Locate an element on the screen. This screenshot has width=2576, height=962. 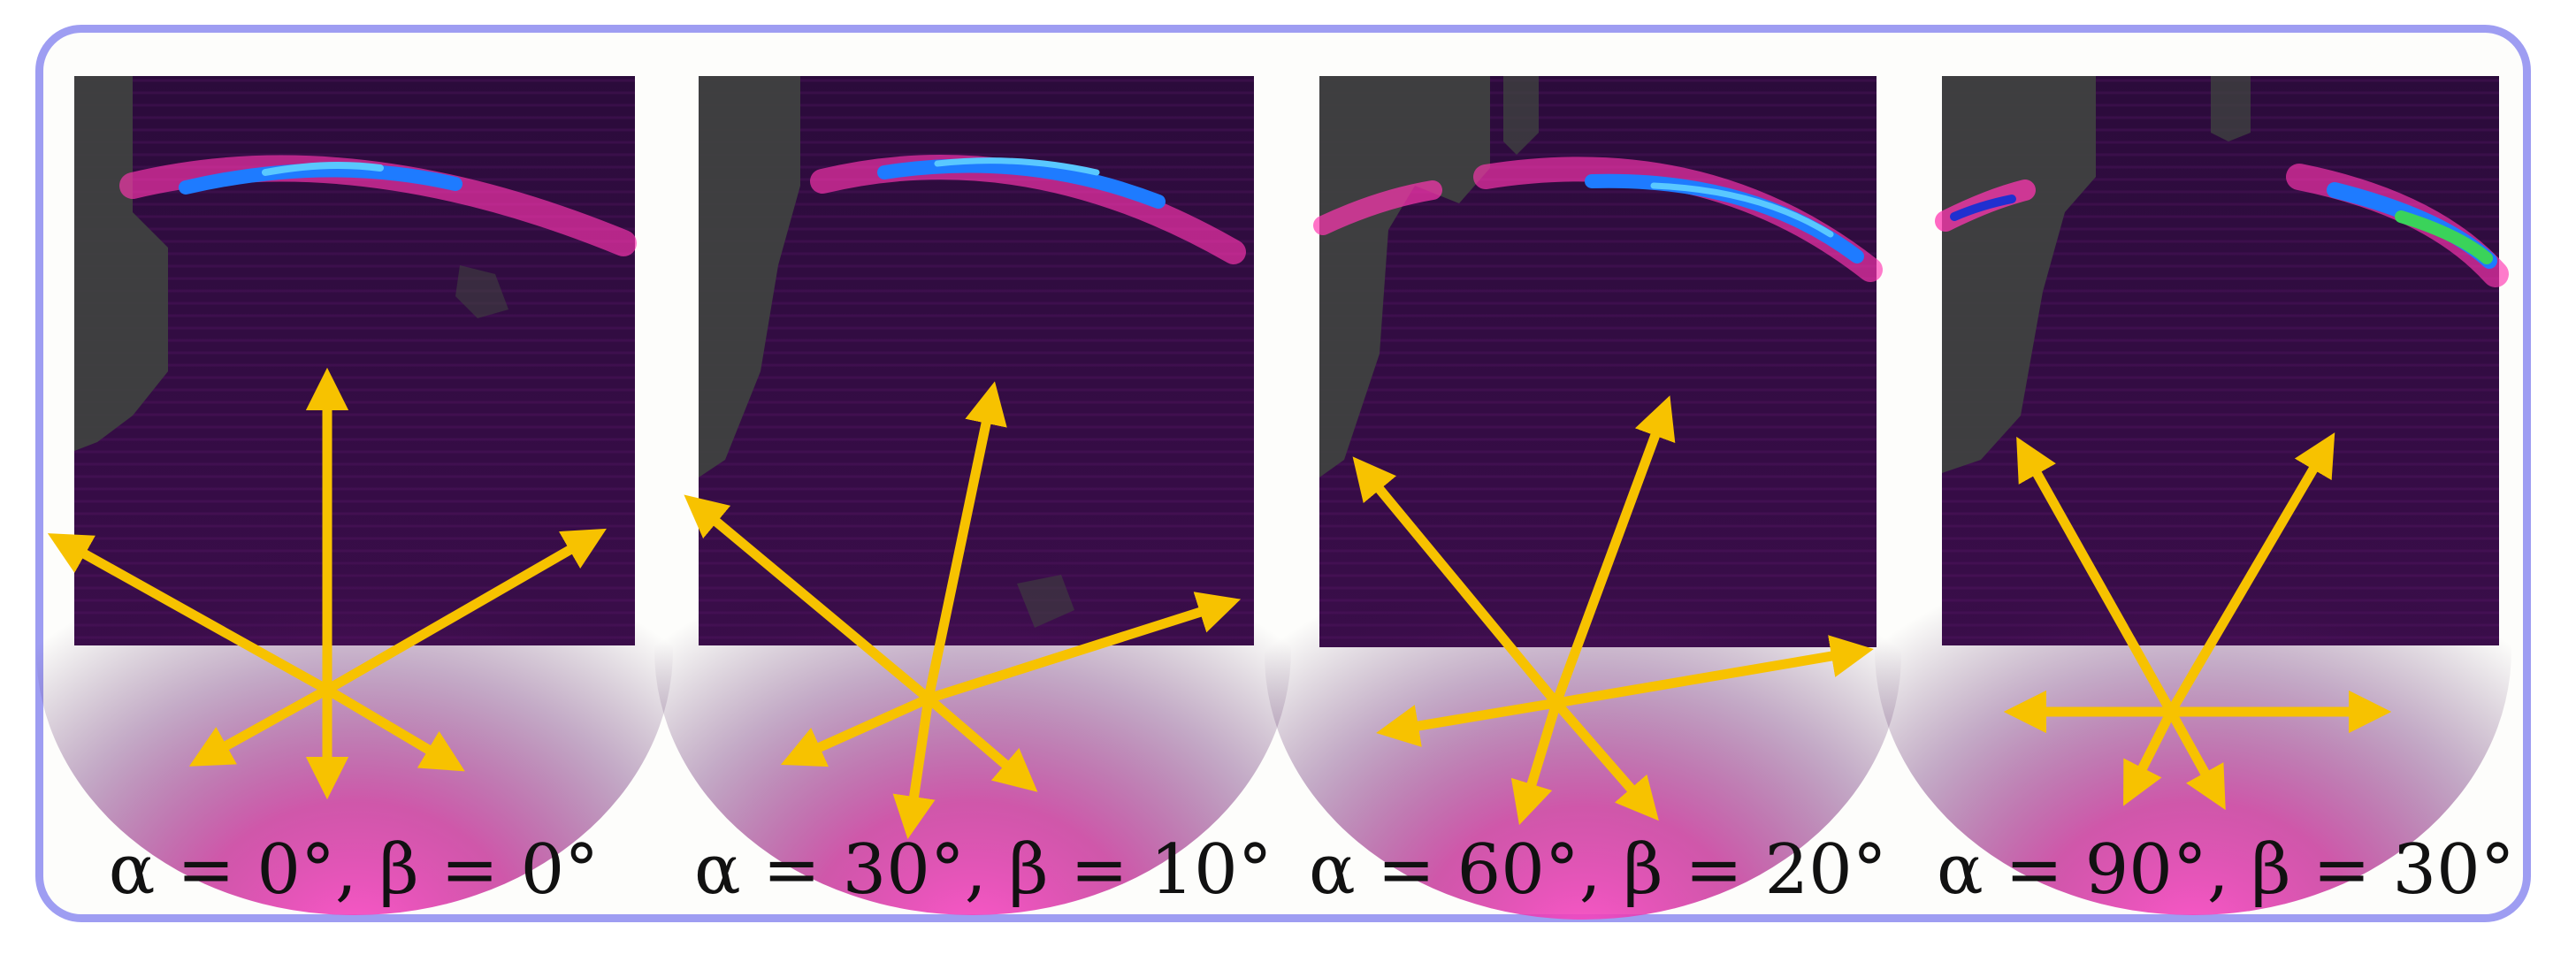
arrow-left is located at coordinates (1466, 722).